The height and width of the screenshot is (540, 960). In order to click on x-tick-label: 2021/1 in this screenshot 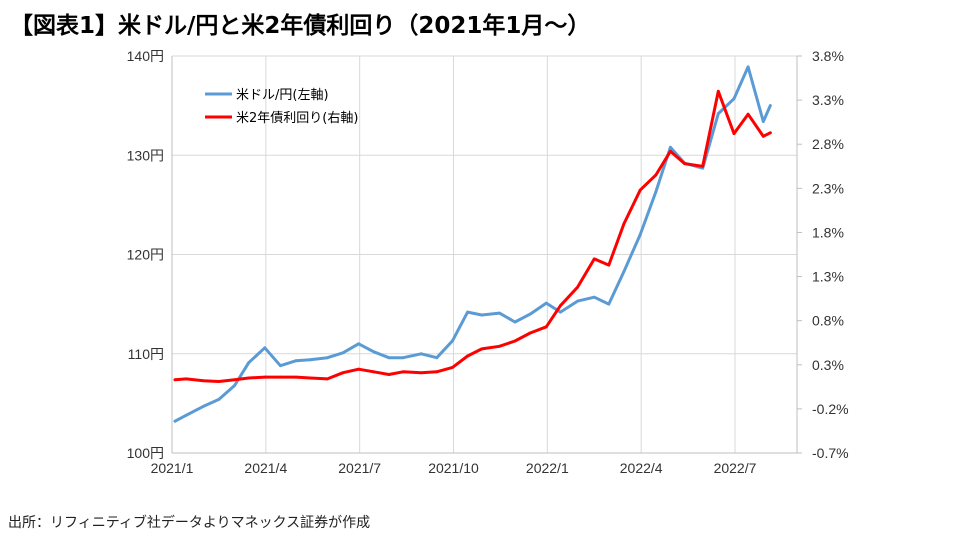, I will do `click(172, 468)`.